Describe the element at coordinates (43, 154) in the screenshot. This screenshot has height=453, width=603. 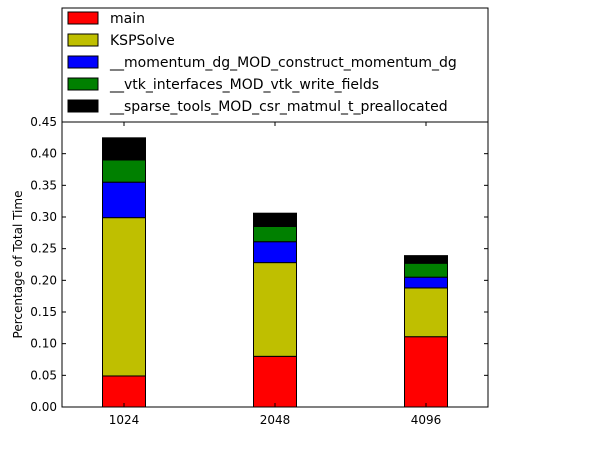
I see `y-tick-label: 0.40` at that location.